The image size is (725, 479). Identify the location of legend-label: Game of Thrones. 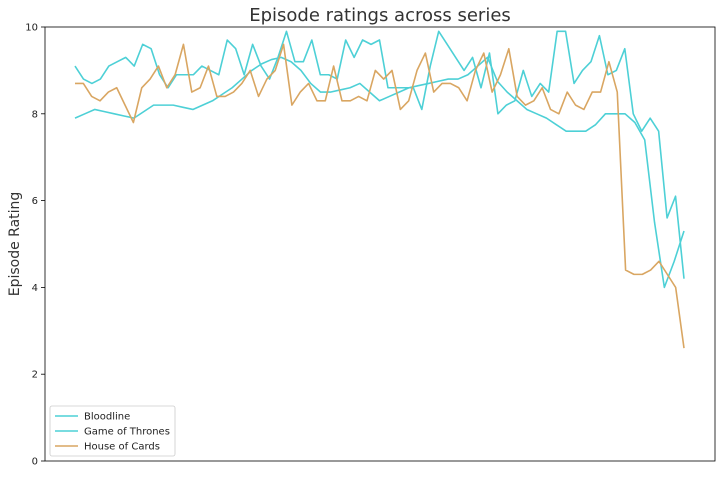
(127, 432).